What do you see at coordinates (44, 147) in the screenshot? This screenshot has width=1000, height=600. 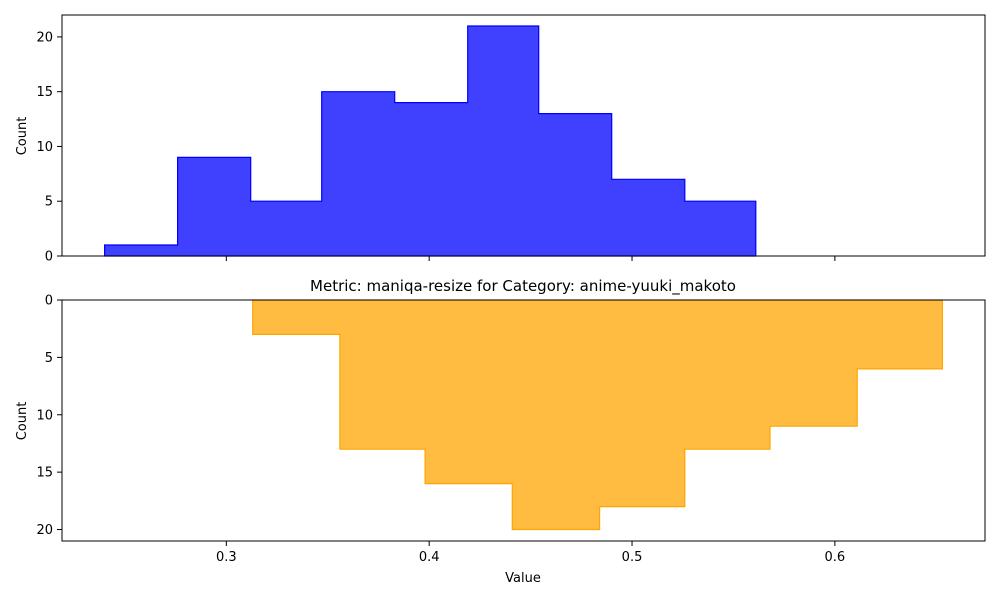 I see `top-y-tick-label: 10` at bounding box center [44, 147].